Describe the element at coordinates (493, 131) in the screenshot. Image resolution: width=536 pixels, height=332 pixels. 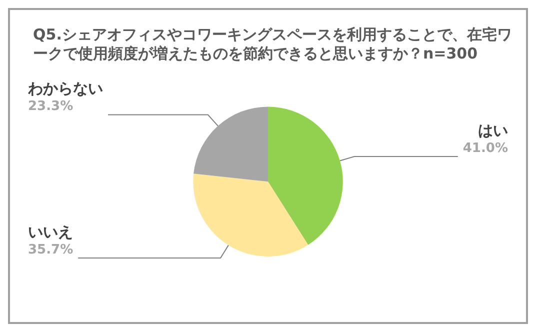
I see `slice-label: はい` at that location.